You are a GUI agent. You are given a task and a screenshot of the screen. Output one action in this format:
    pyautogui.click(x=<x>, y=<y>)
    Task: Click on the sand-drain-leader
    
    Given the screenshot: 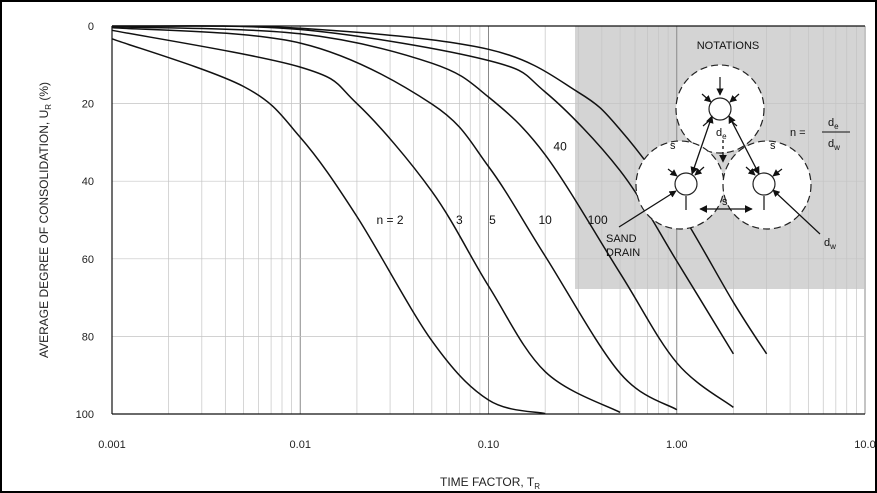 What is the action you would take?
    pyautogui.click(x=647, y=209)
    